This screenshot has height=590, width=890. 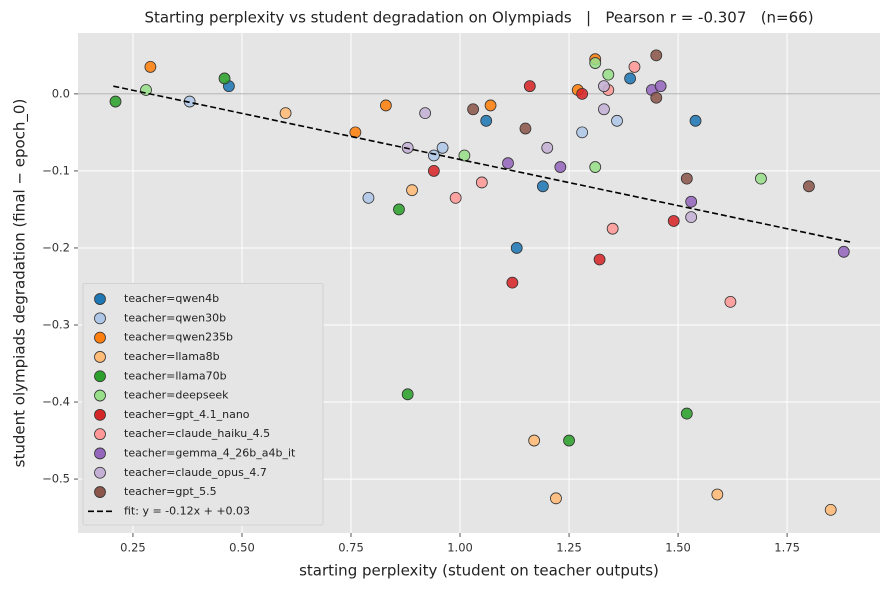 What do you see at coordinates (176, 395) in the screenshot?
I see `legend-label: teacher=deepseek` at bounding box center [176, 395].